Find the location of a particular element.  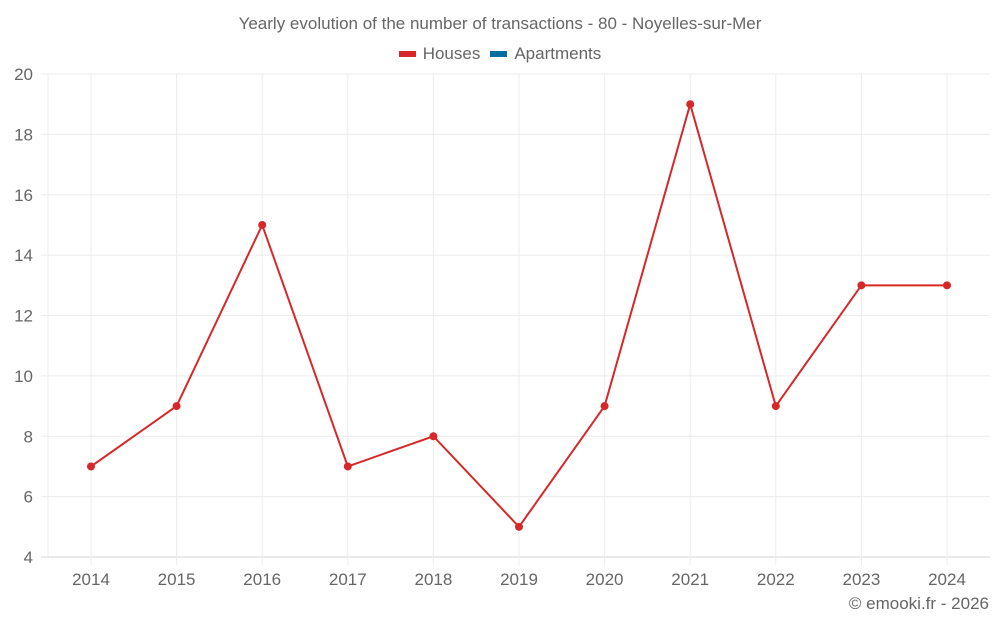

y-tick-label: 10 is located at coordinates (23, 376).